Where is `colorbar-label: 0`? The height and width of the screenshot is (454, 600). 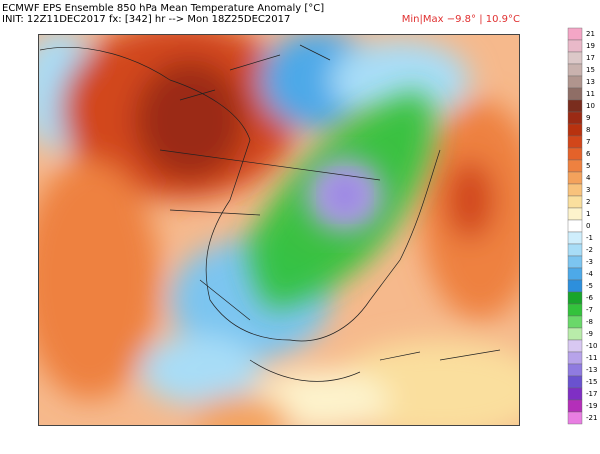
colorbar-label: 0 is located at coordinates (588, 226).